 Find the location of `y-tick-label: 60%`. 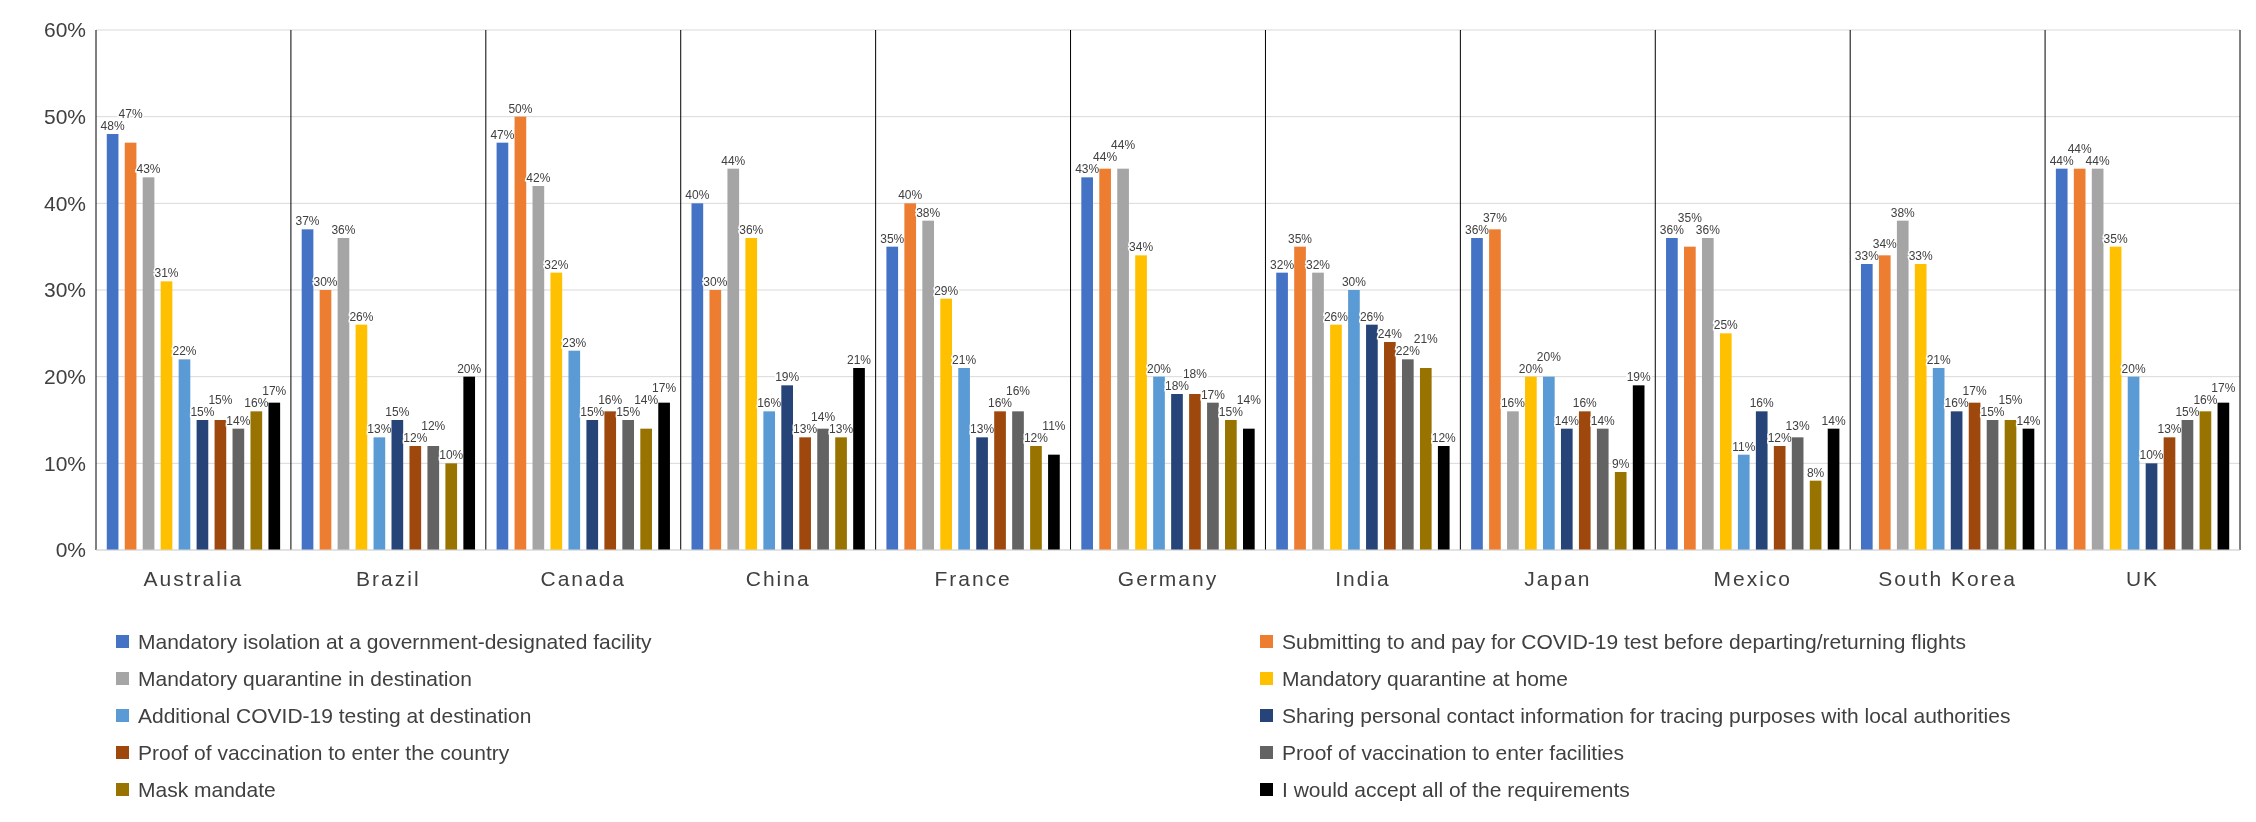

y-tick-label: 60% is located at coordinates (64, 30).